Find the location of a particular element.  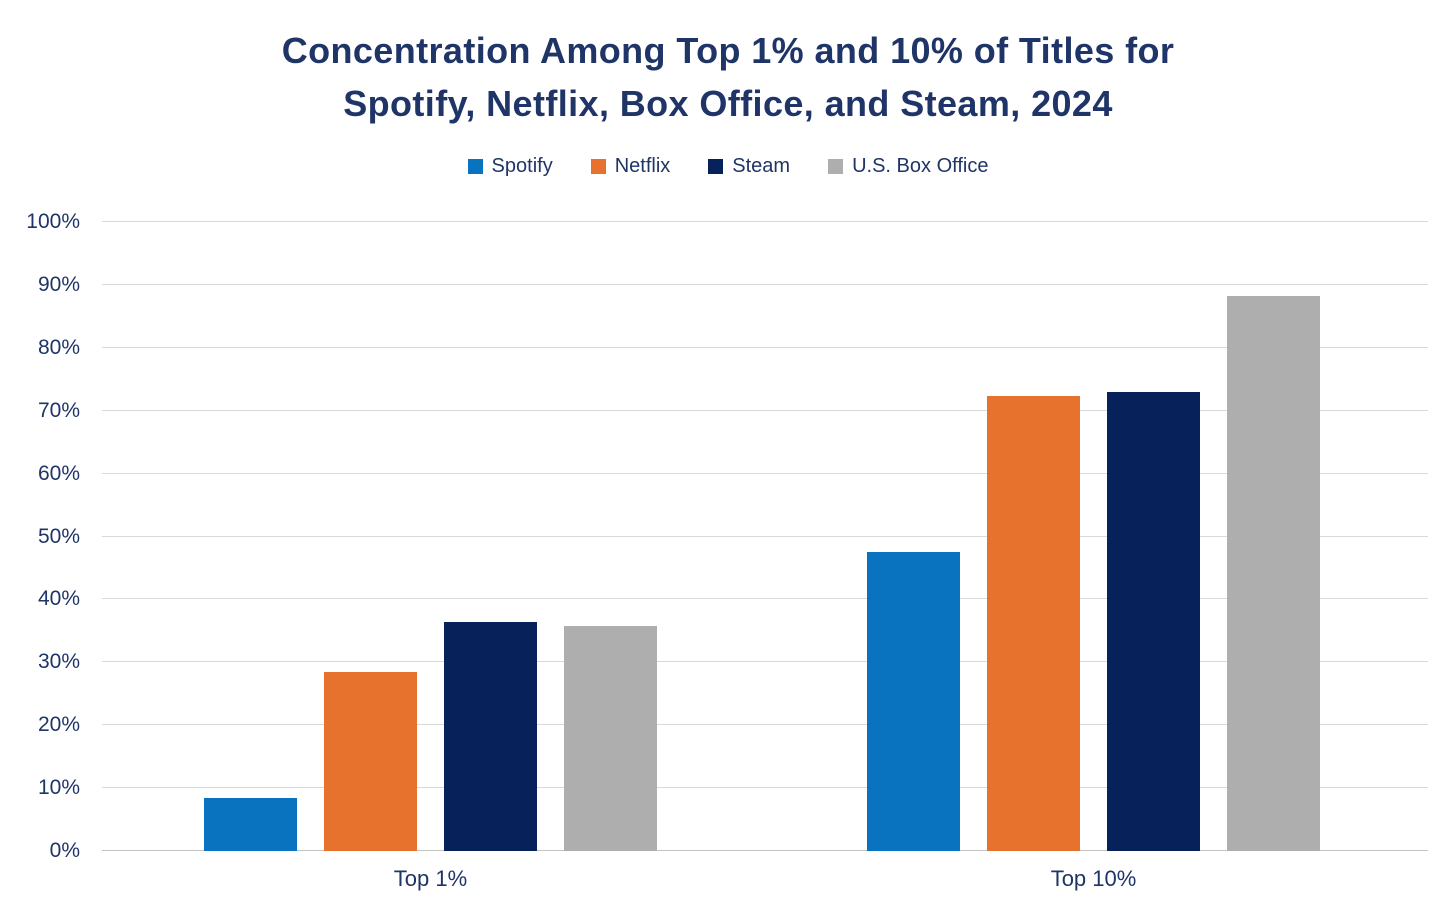

y-axis-tick-label-20: 20% is located at coordinates (58, 725).